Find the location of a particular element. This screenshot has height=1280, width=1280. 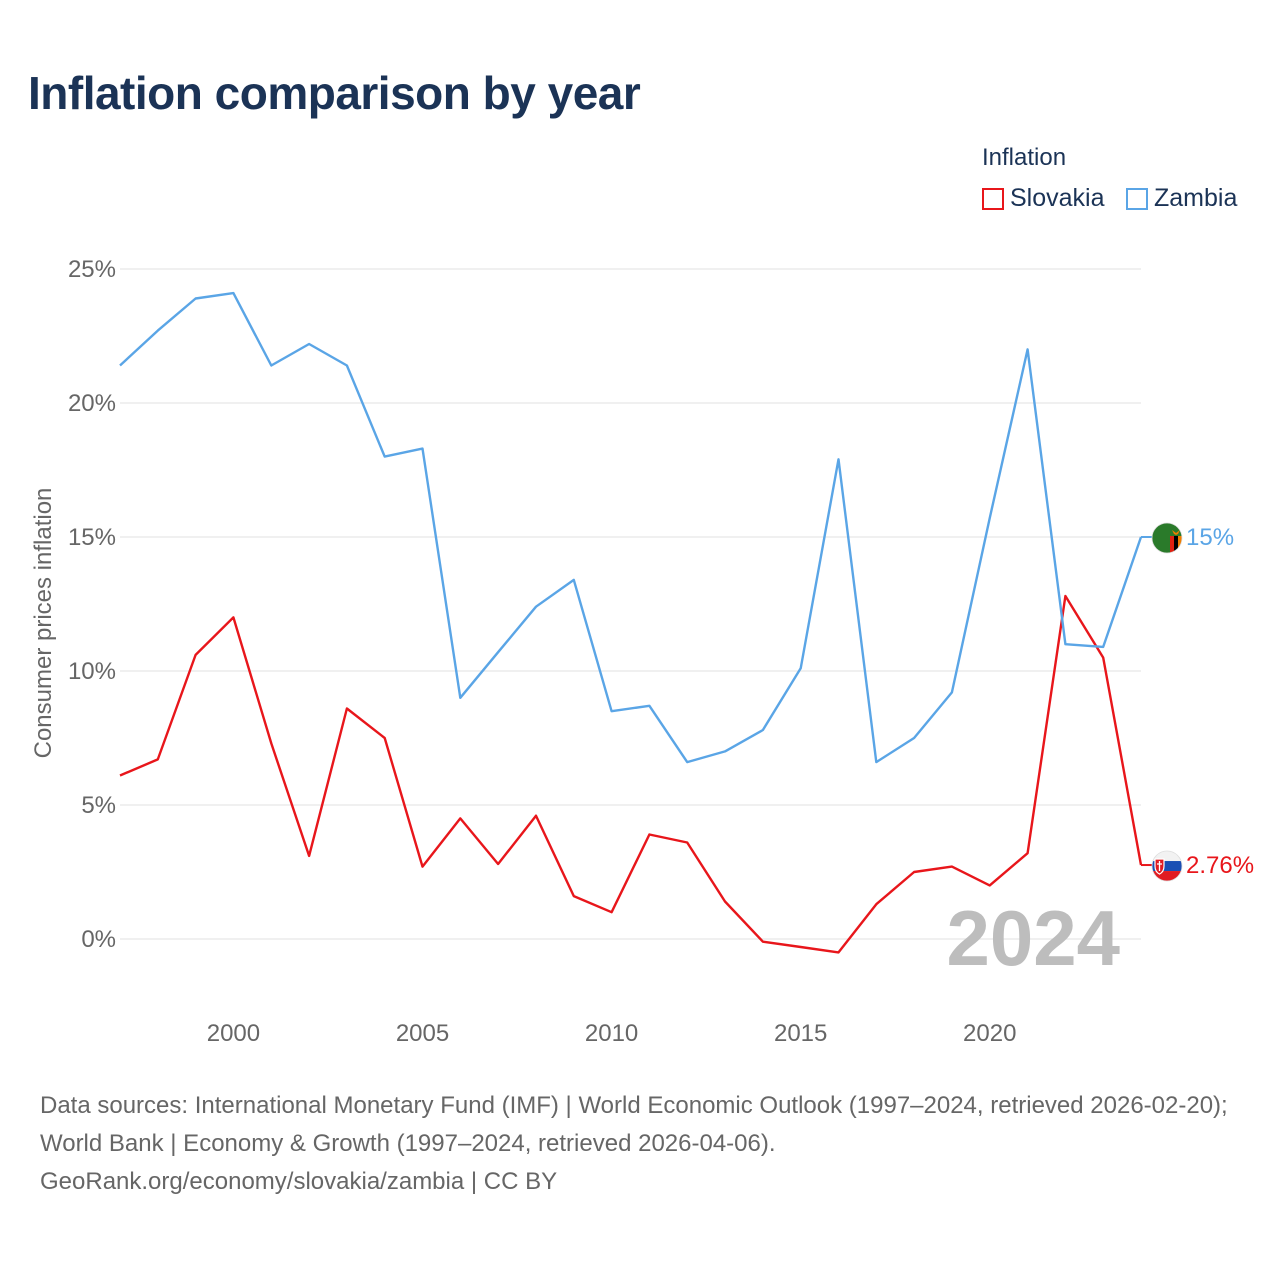

y-tick-labels: 0% 5% 10% 15% 20% 25% is located at coordinates (92, 604).